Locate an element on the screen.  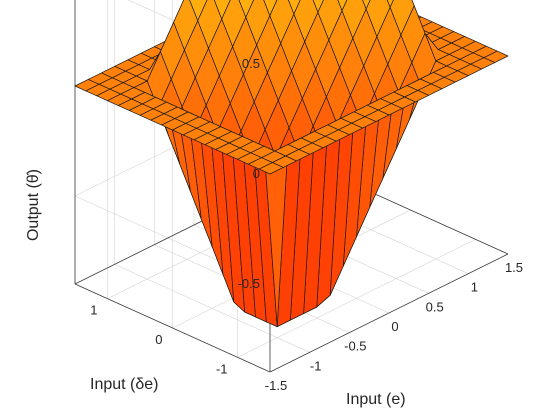
grid-line is located at coordinates (212, 308).